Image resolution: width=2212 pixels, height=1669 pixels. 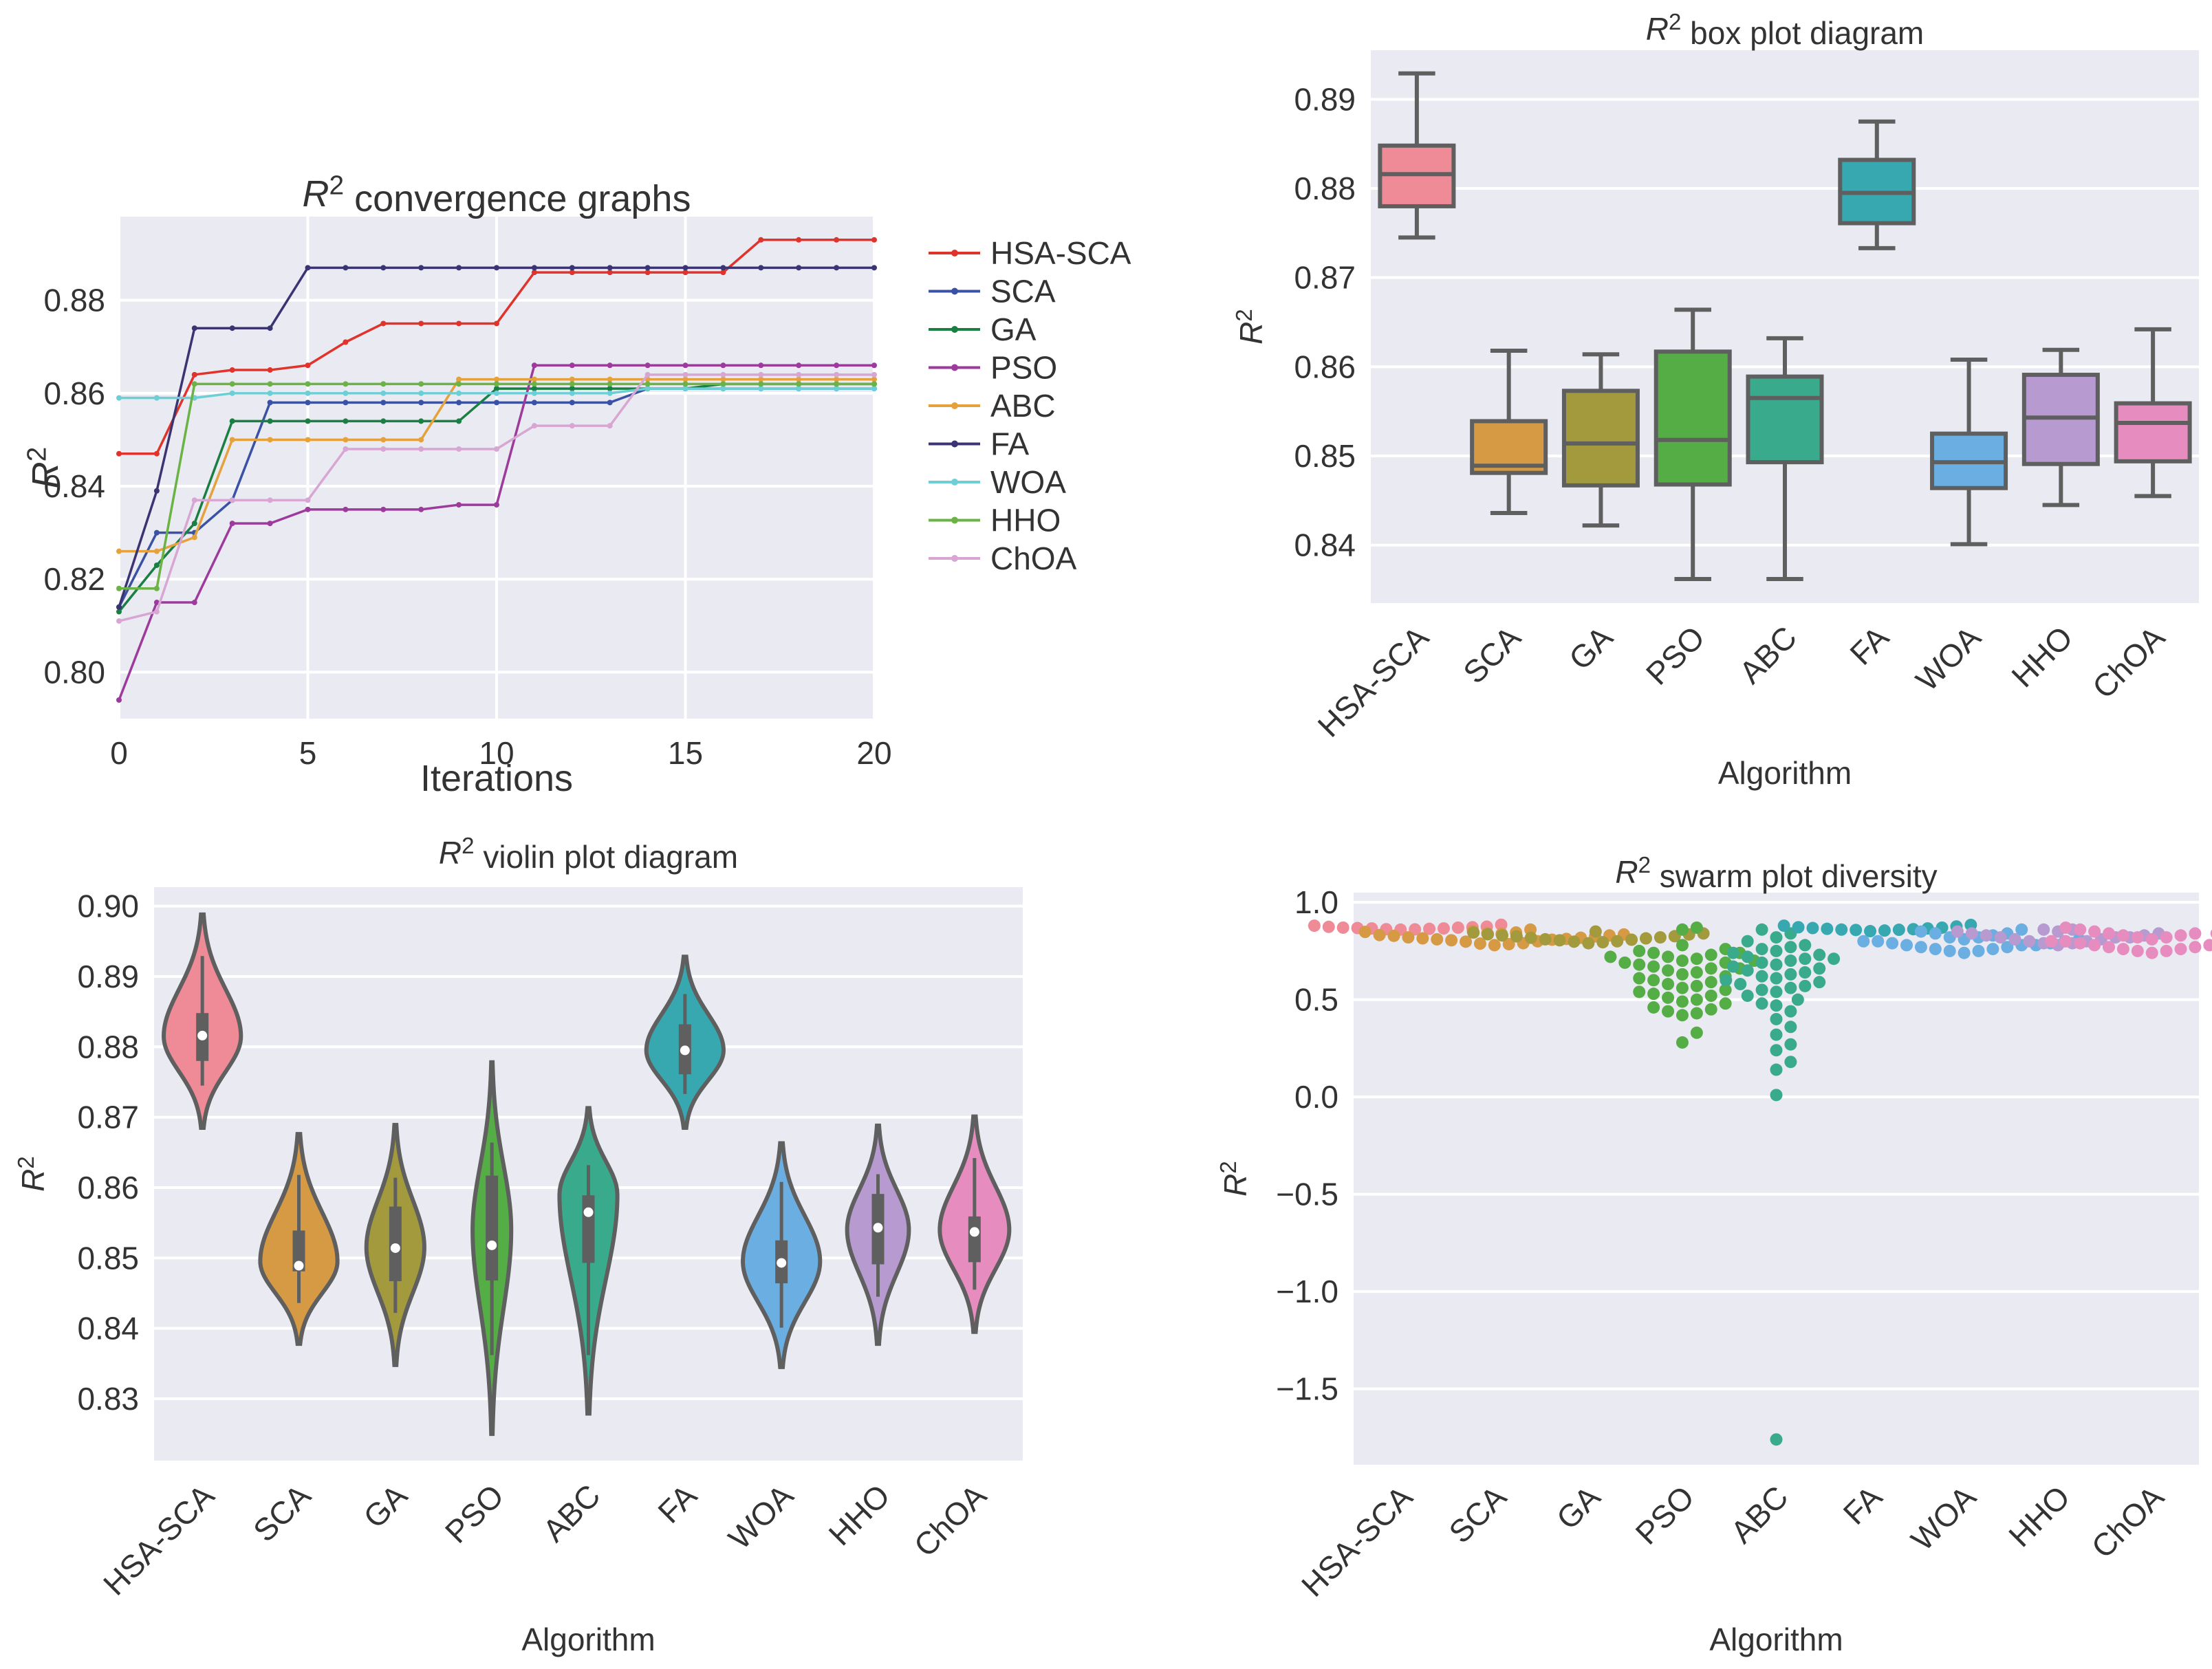 I want to click on y-tick-label: 0.85, so click(x=1325, y=456).